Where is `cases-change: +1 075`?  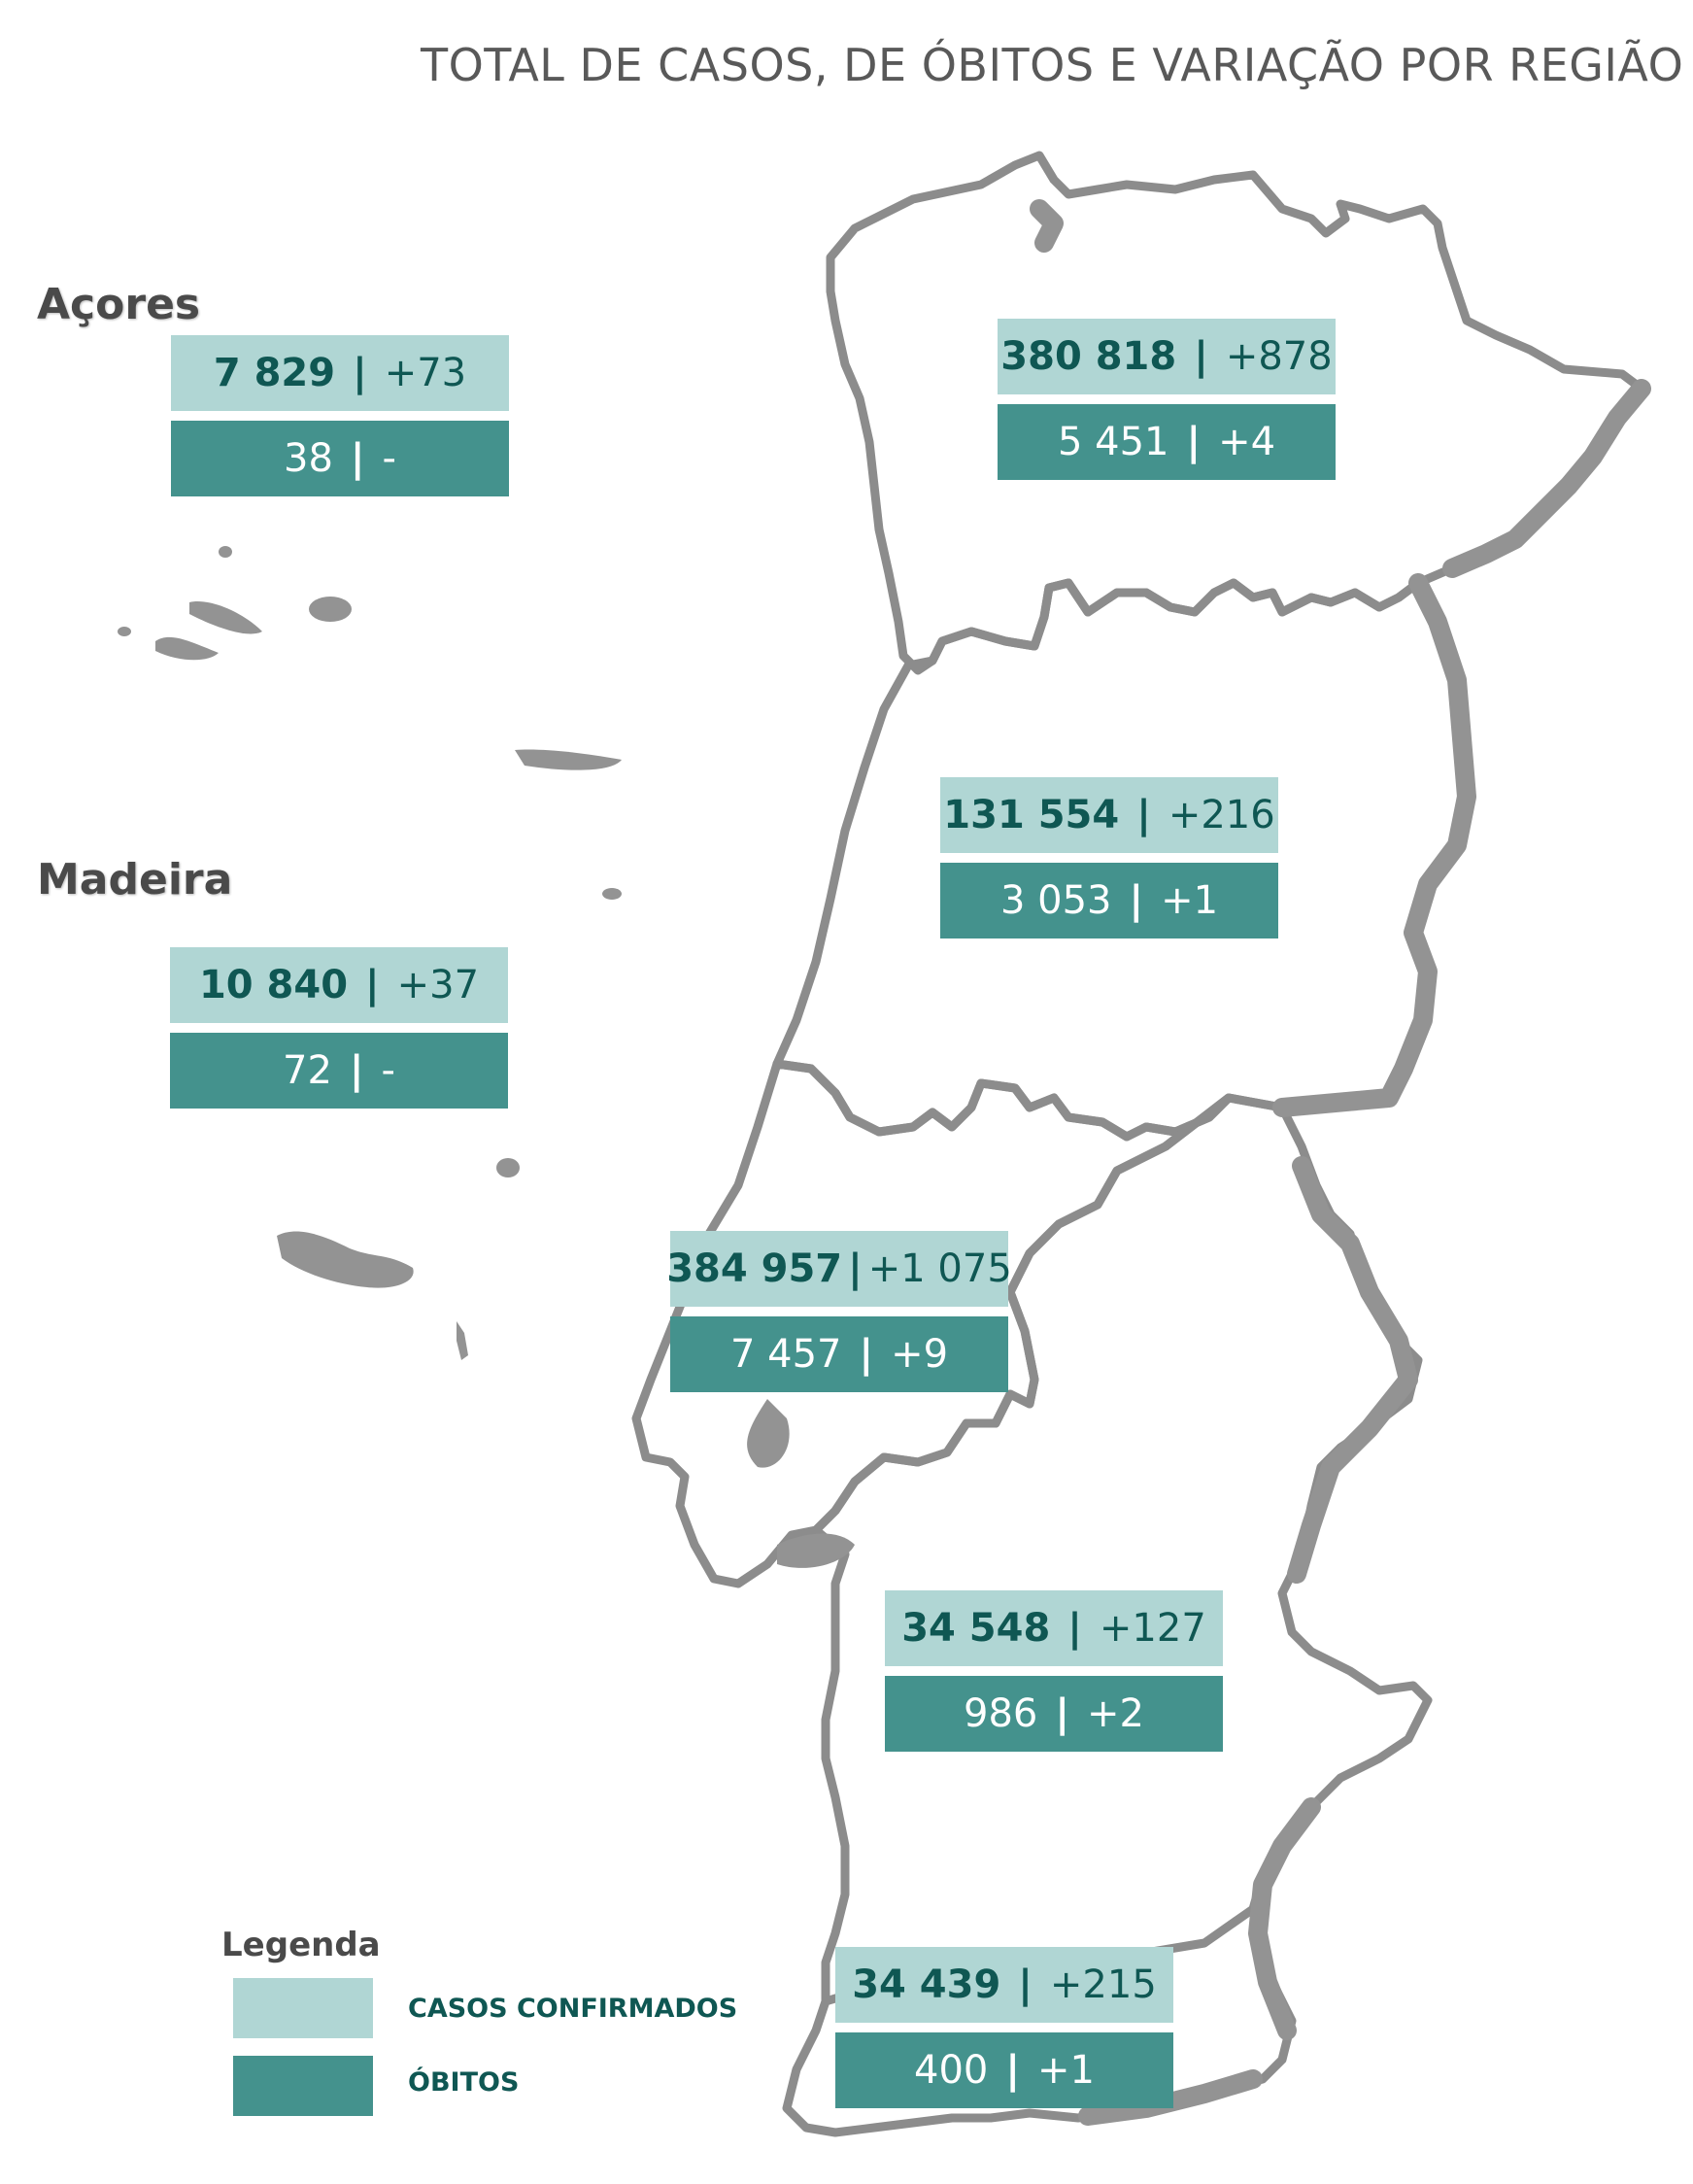 cases-change: +1 075 is located at coordinates (939, 1268).